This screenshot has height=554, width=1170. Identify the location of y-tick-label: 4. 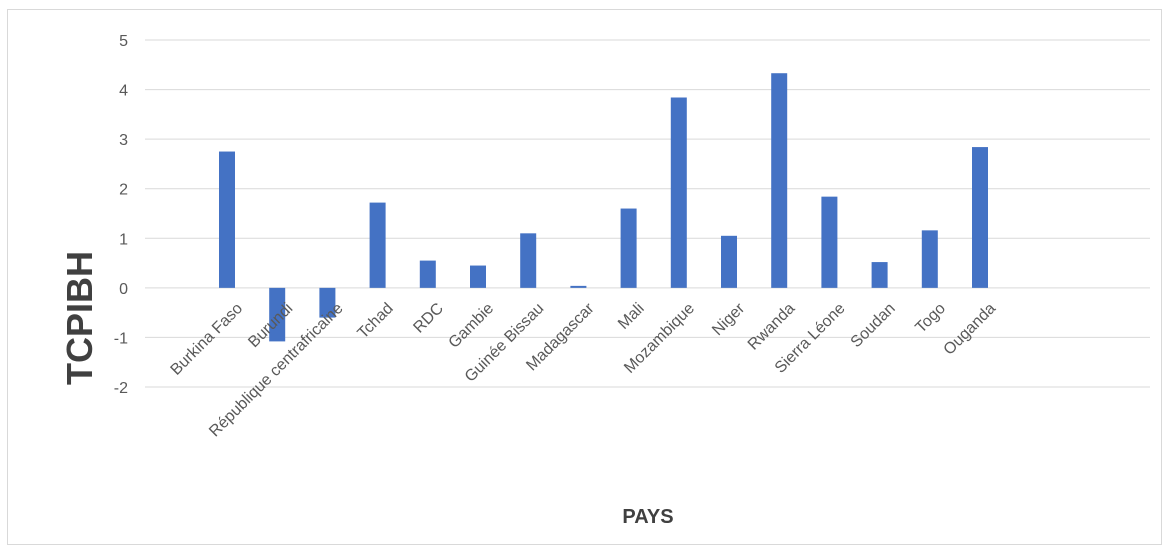
(123, 91).